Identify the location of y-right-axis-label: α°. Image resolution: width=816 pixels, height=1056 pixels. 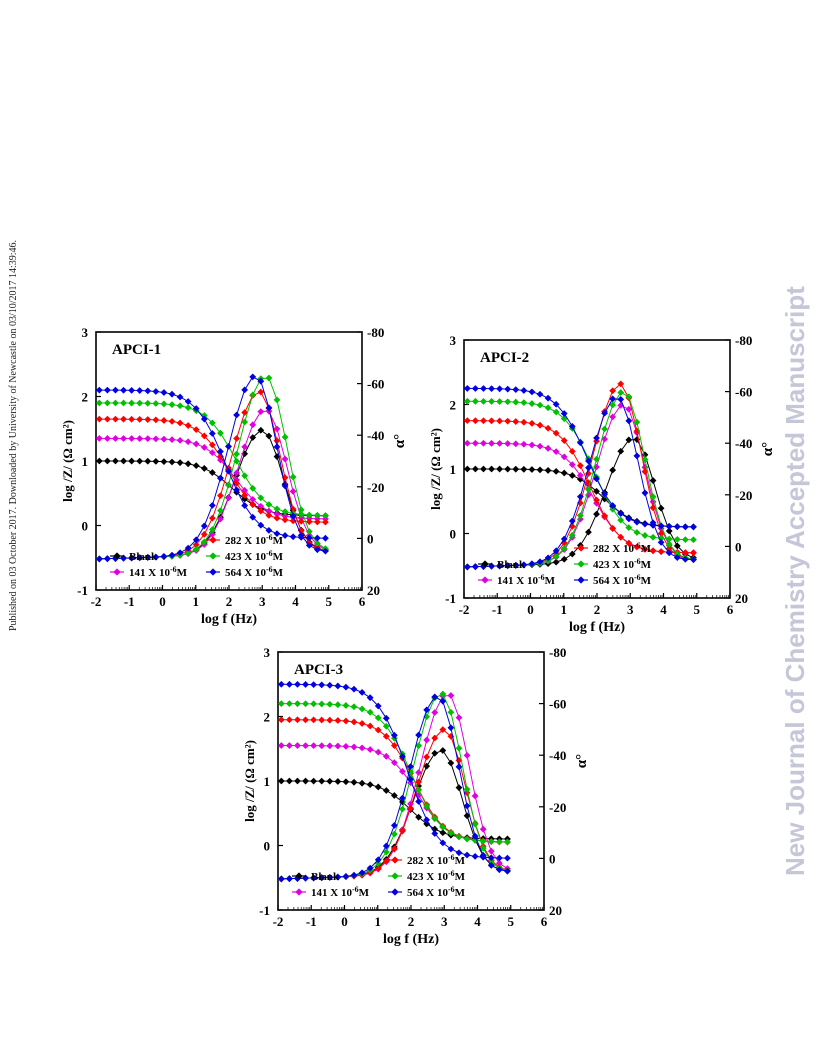
(582, 761).